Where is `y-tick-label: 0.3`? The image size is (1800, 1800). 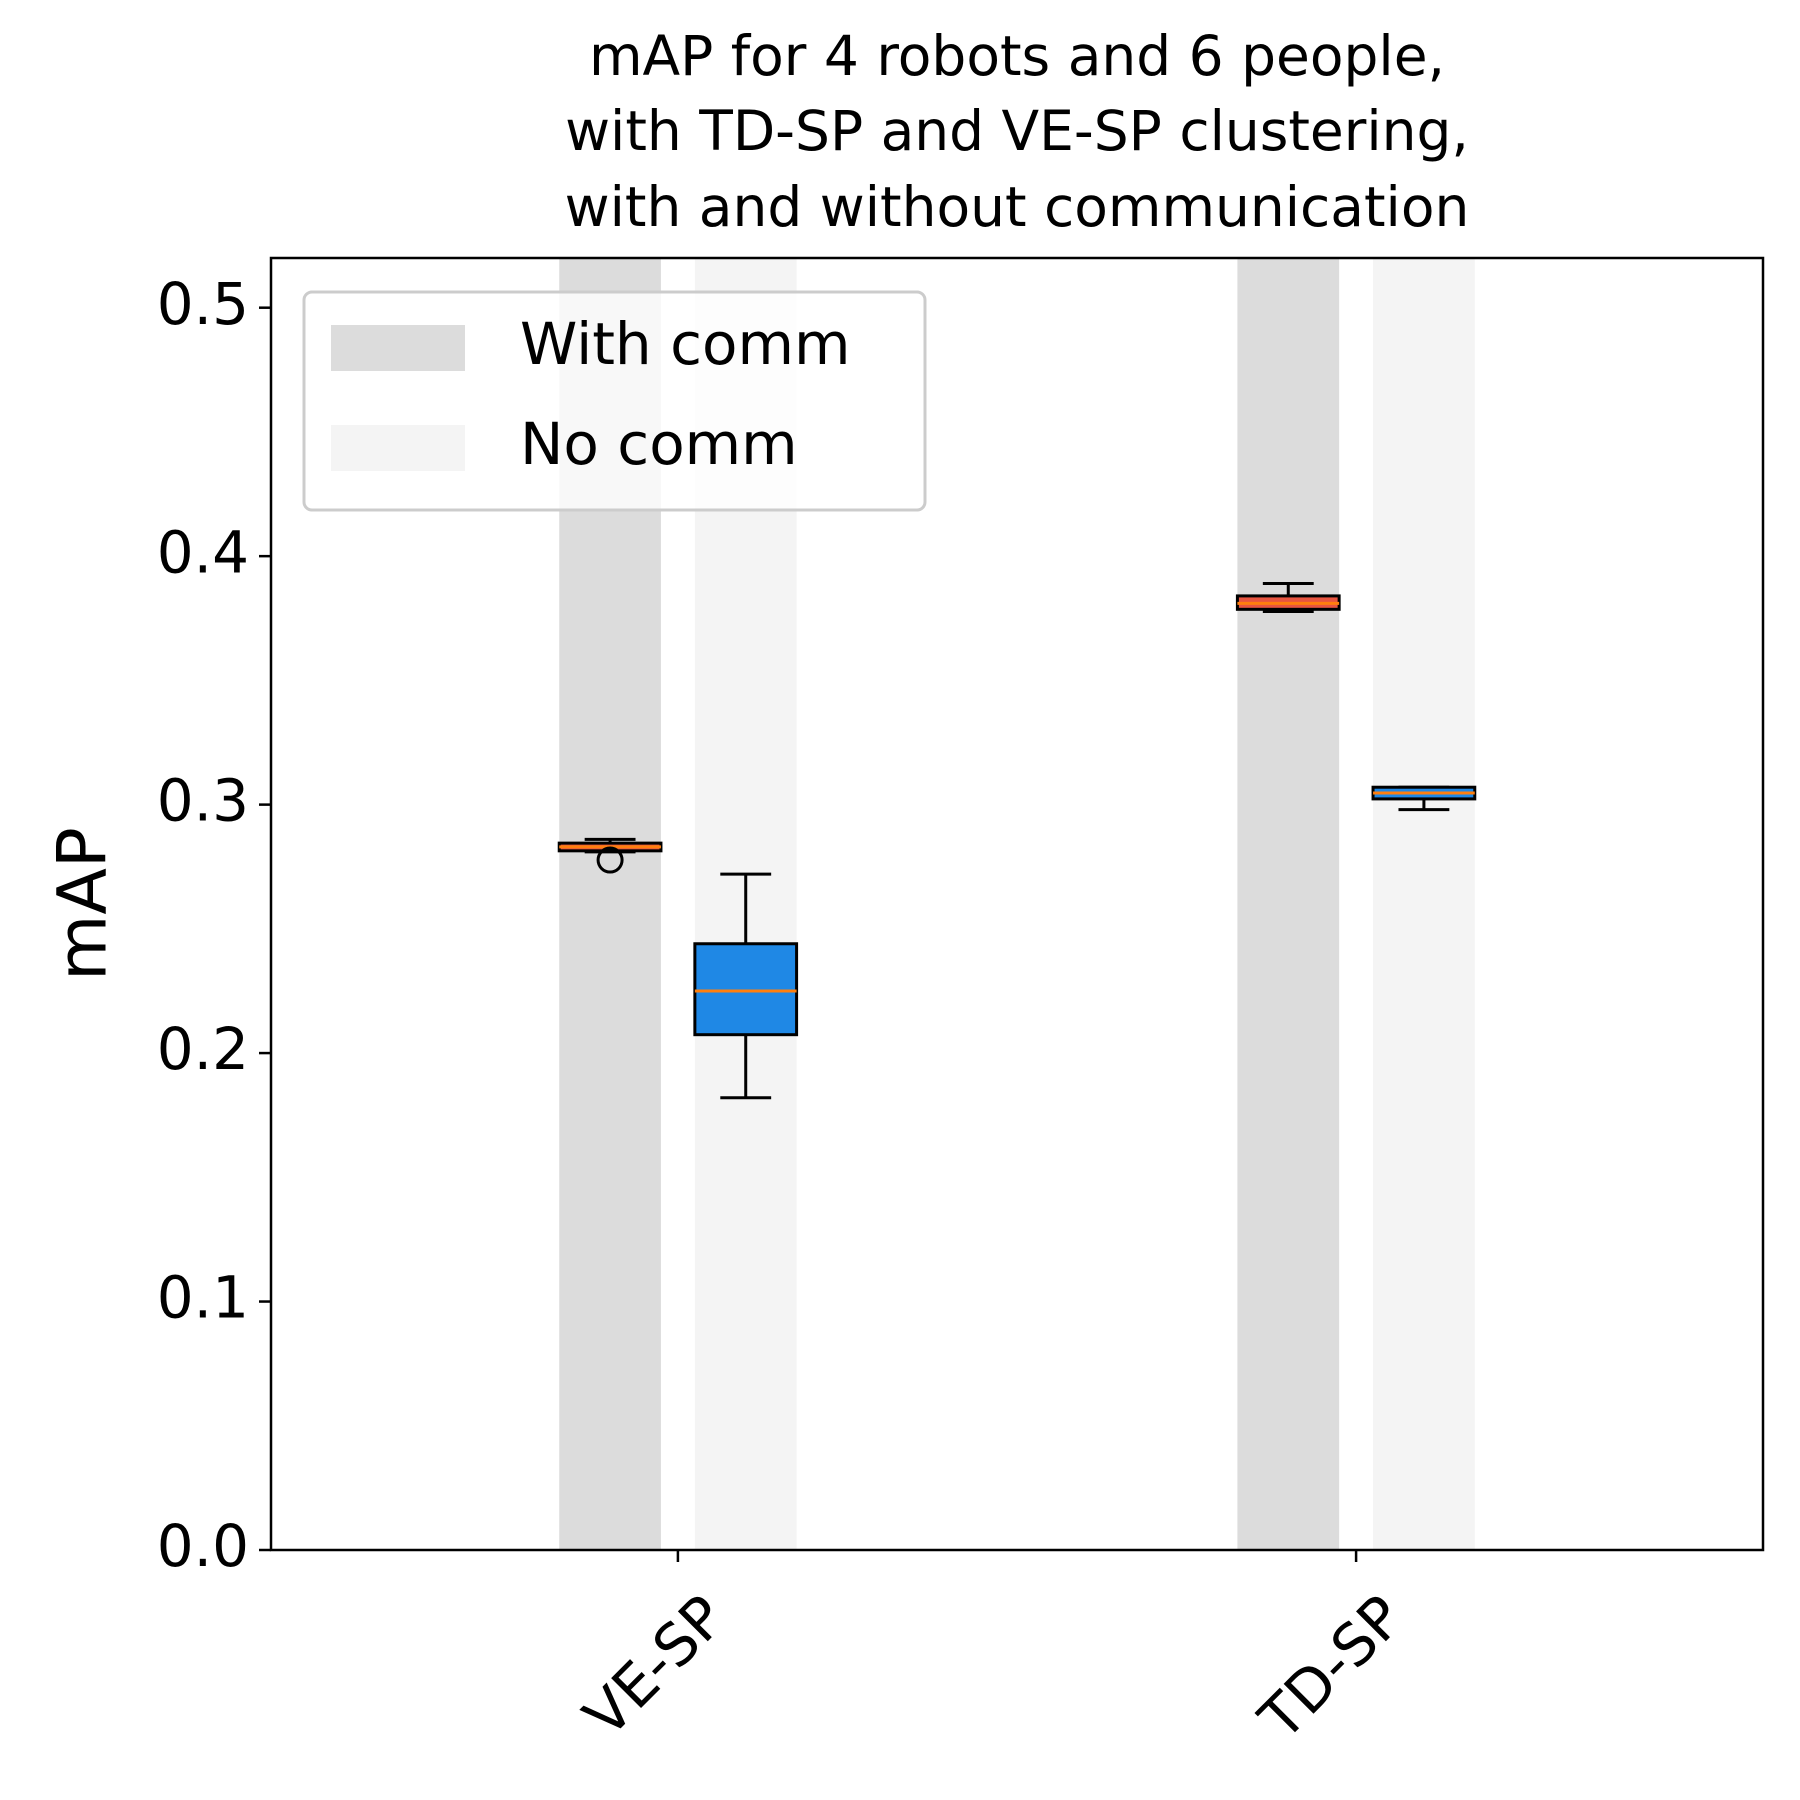
y-tick-label: 0.3 is located at coordinates (203, 801).